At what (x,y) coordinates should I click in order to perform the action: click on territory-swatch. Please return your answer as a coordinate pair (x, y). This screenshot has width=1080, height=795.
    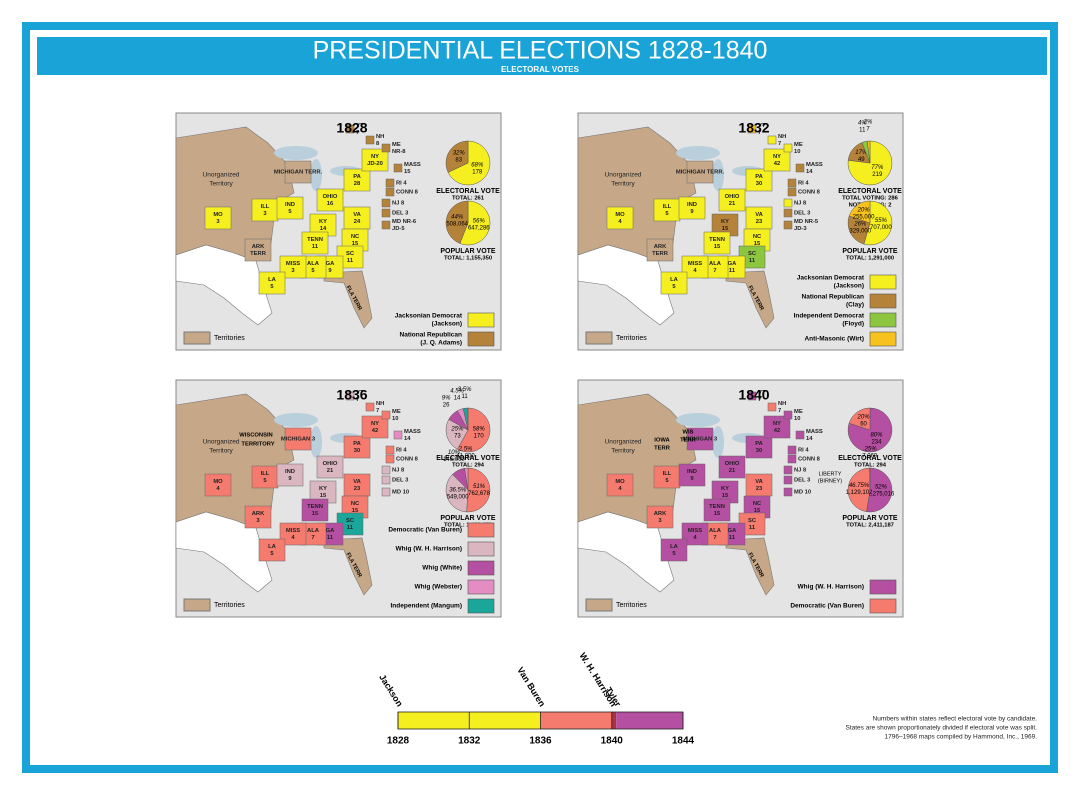
    Looking at the image, I should click on (599, 605).